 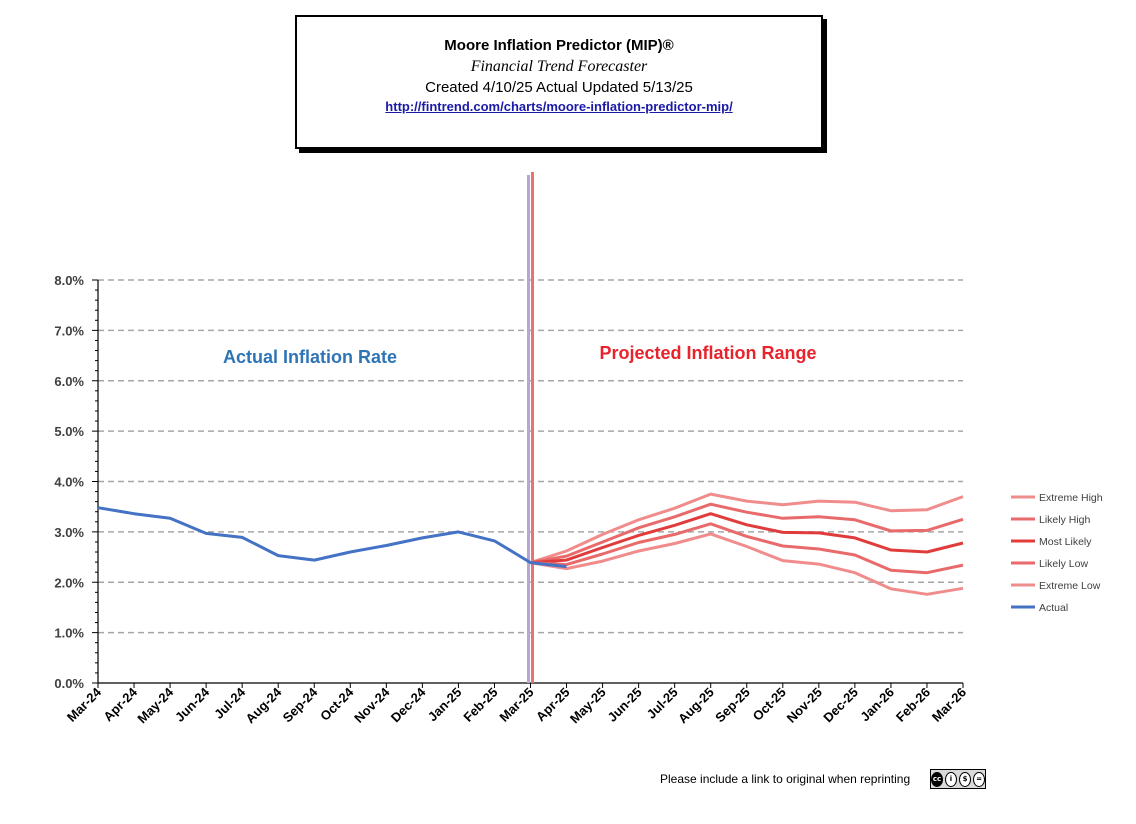 What do you see at coordinates (1065, 542) in the screenshot?
I see `legend-label: Most Likely` at bounding box center [1065, 542].